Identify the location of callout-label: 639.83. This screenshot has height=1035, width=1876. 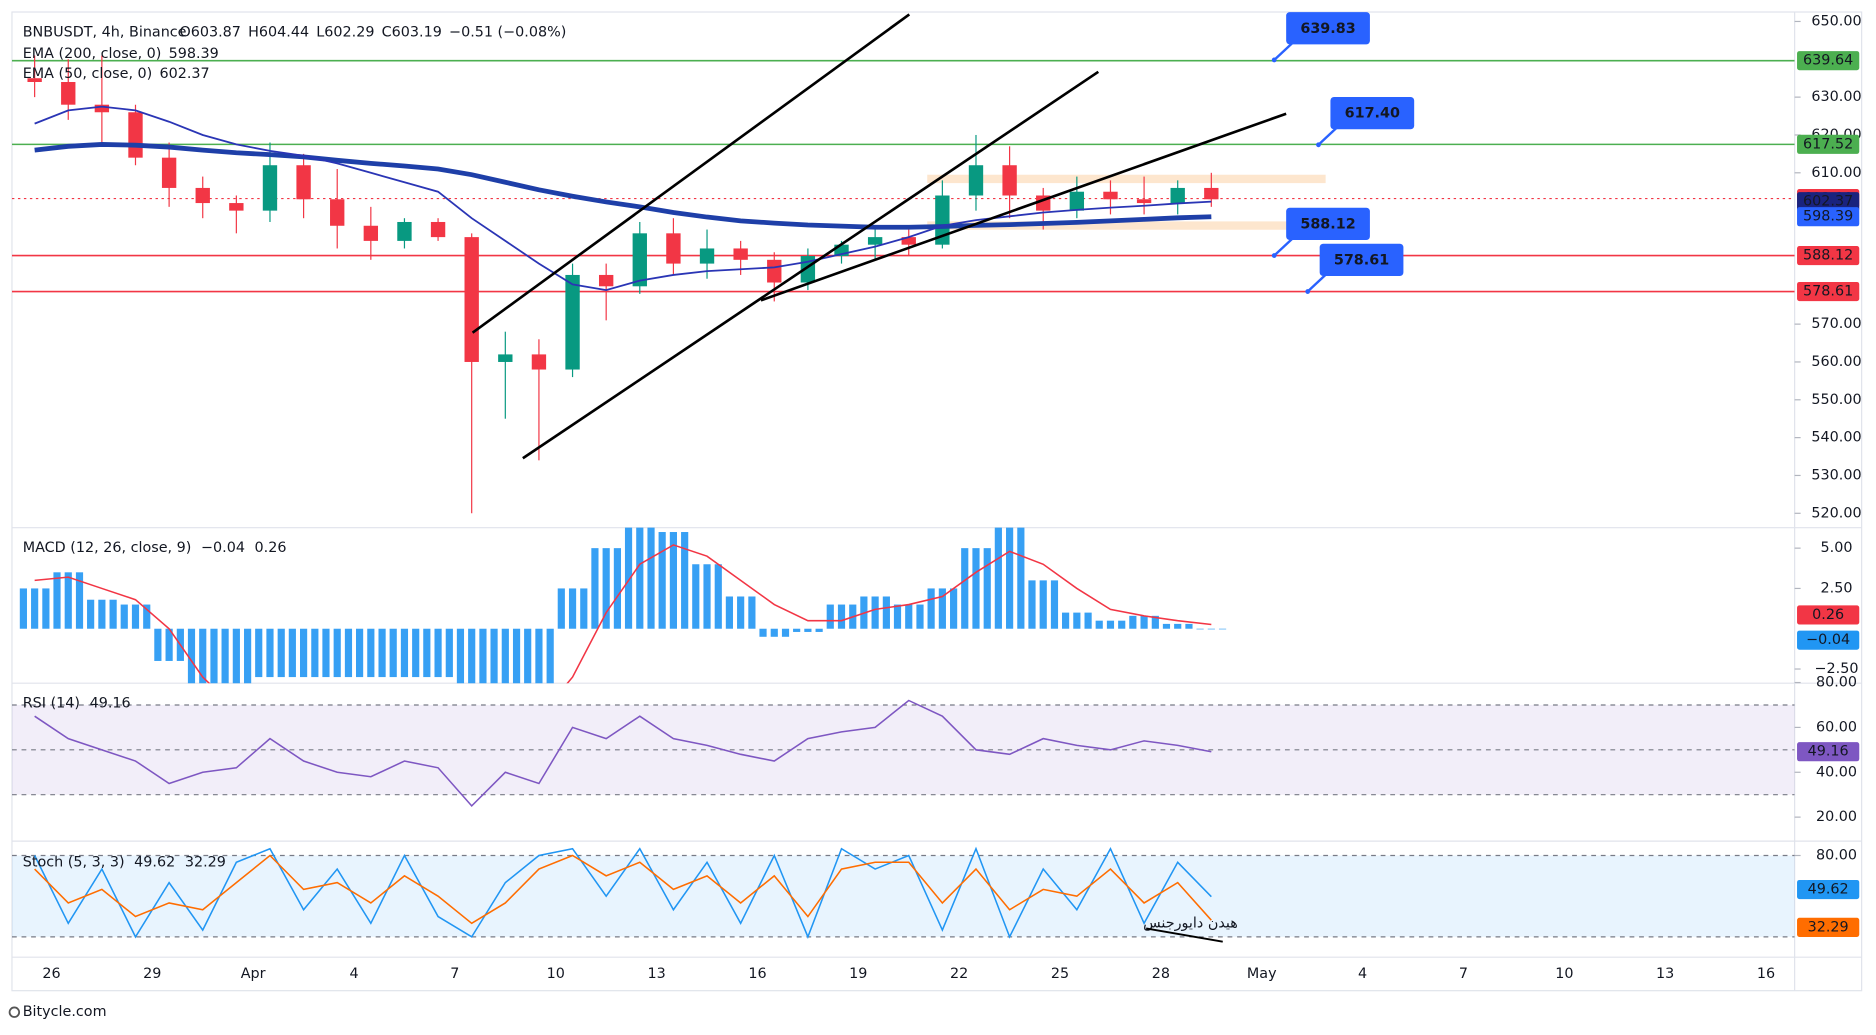
(1327, 29).